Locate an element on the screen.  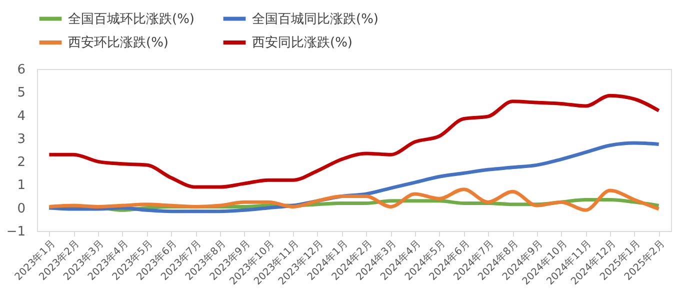
line-series is located at coordinates (354, 200).